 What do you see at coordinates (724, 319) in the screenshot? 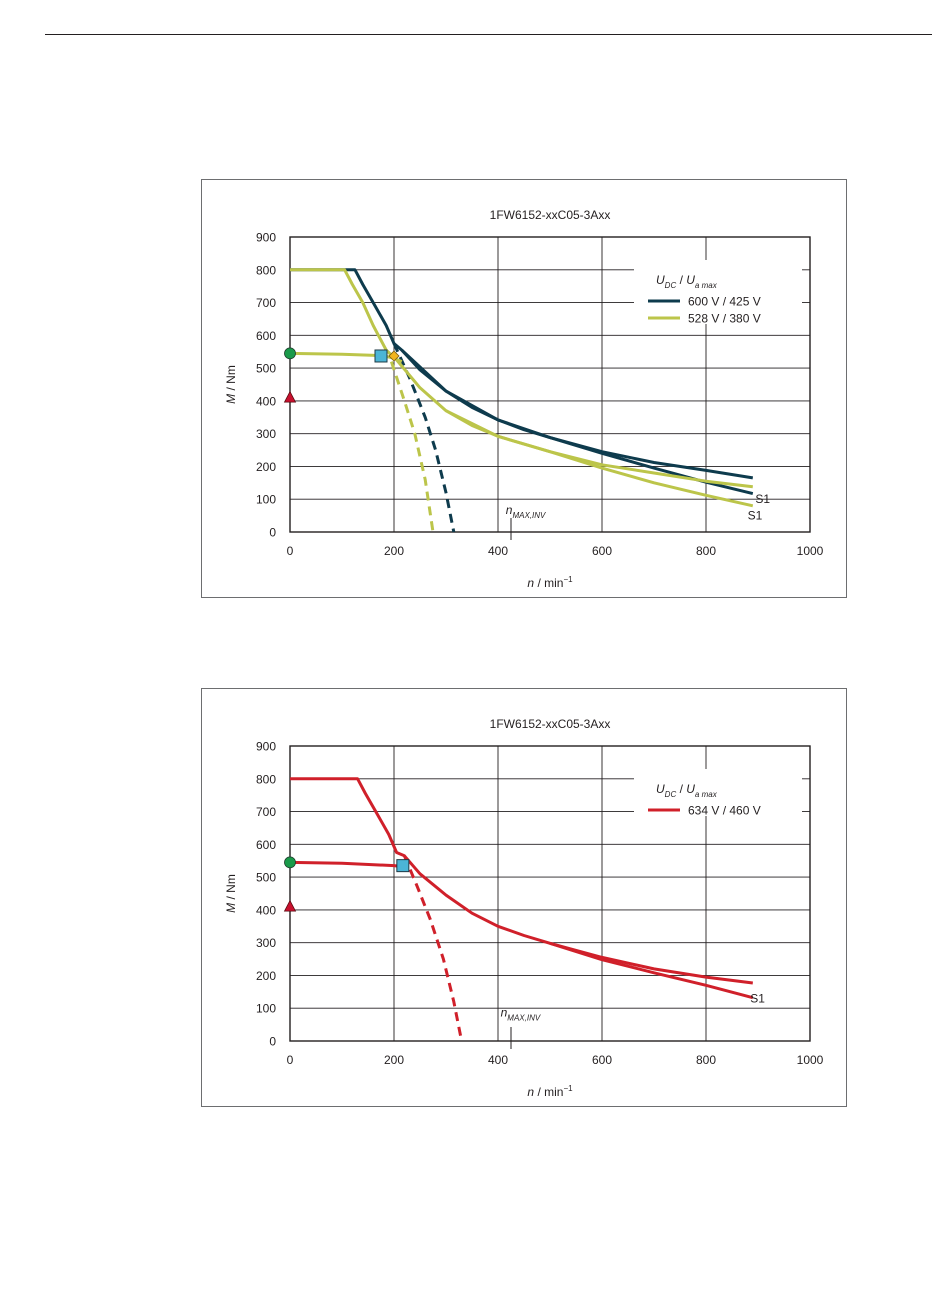
I see `legend-entry-label: 528 V / 380 V` at bounding box center [724, 319].